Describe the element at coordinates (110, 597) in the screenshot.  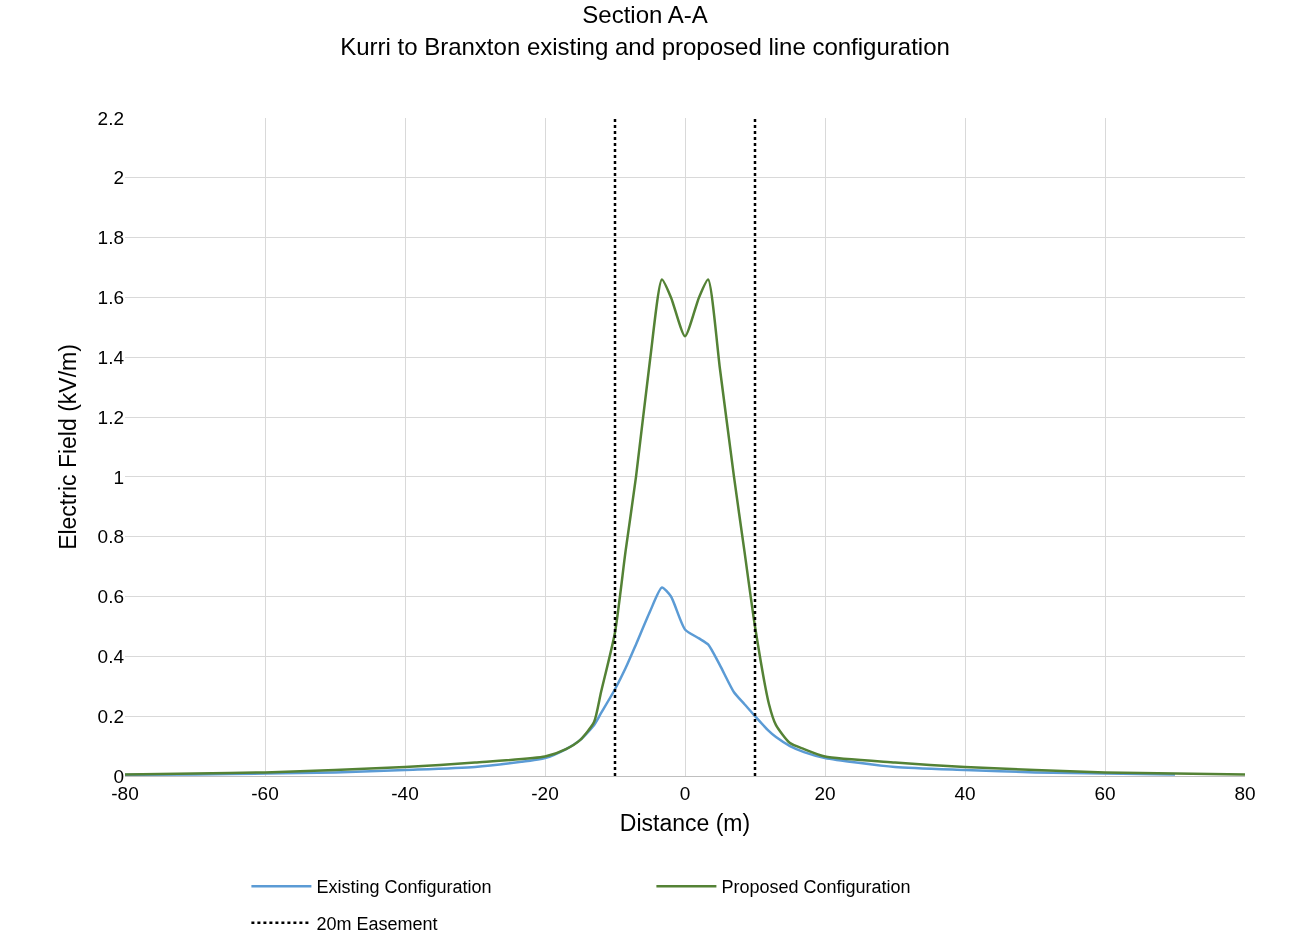
I see `y-tick-label: 0.6` at that location.